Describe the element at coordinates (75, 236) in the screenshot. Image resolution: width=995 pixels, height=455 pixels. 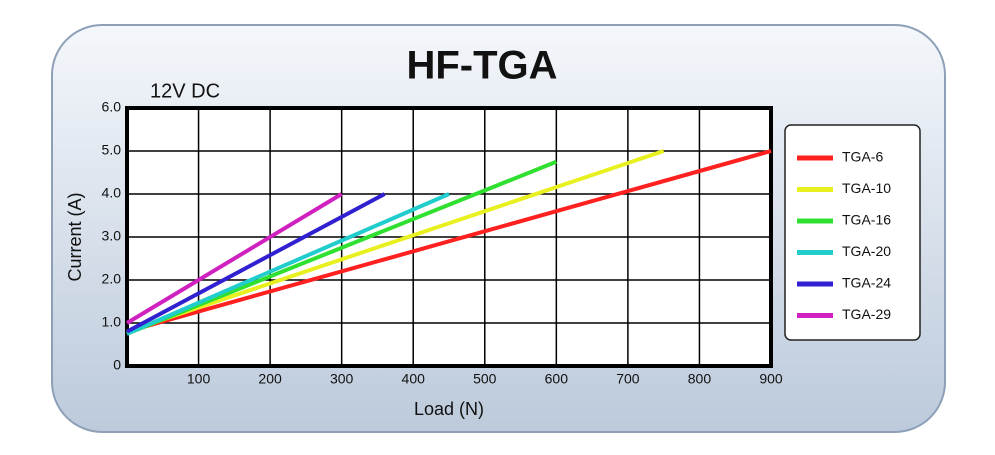
I see `y-axis-label: Current (A)` at that location.